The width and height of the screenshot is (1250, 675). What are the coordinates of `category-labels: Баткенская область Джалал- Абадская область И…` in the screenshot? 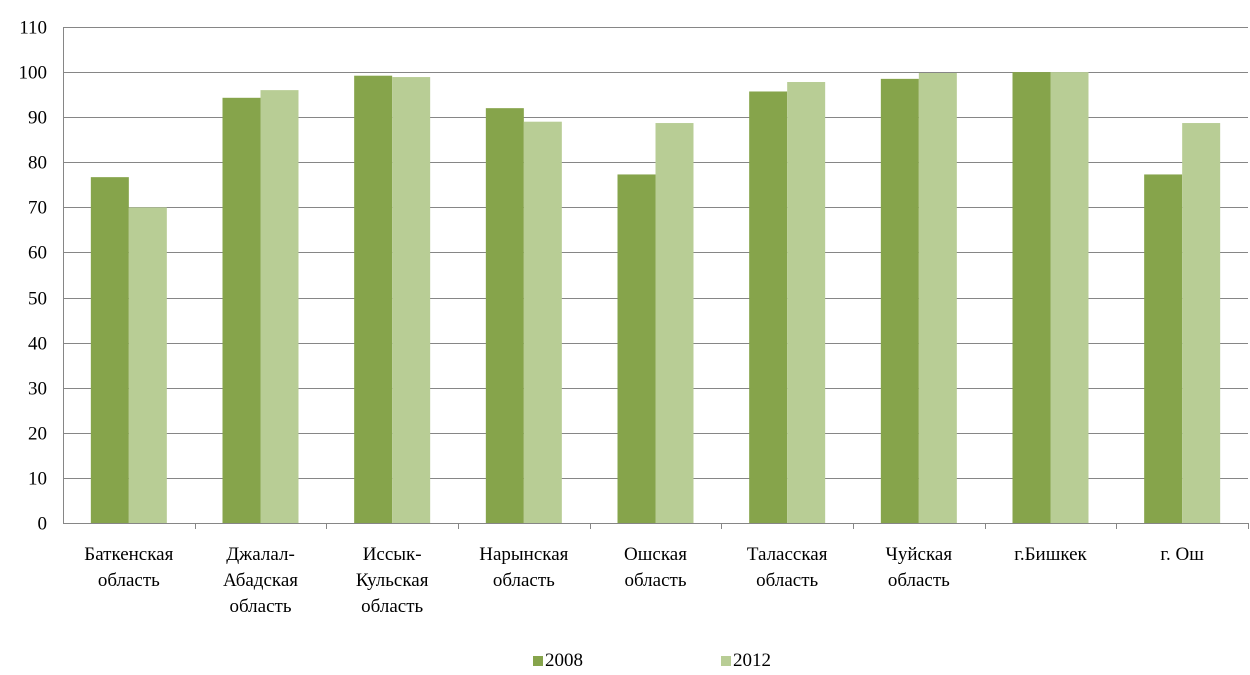 It's located at (644, 580).